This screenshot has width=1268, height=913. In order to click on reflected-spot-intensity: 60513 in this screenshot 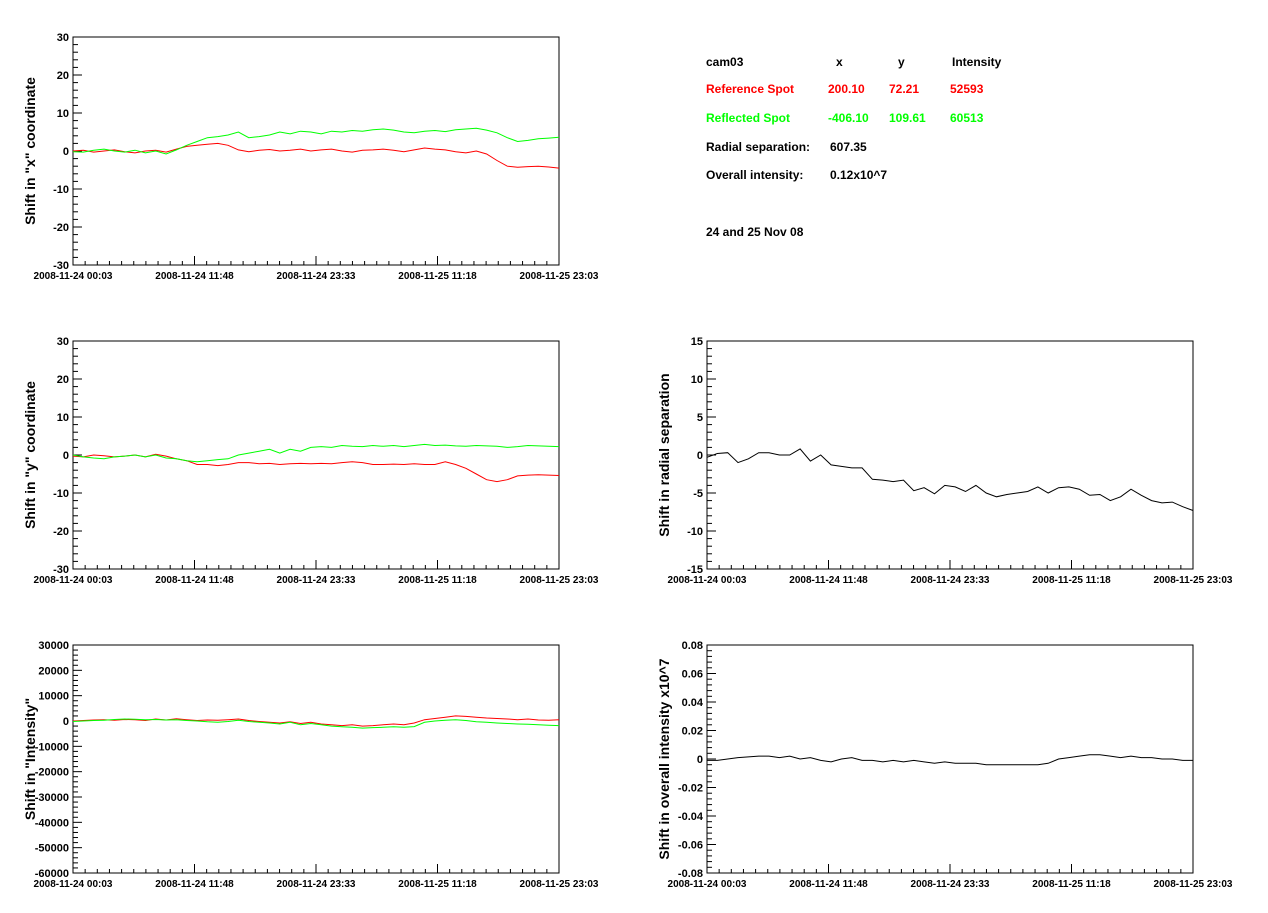, I will do `click(967, 118)`.